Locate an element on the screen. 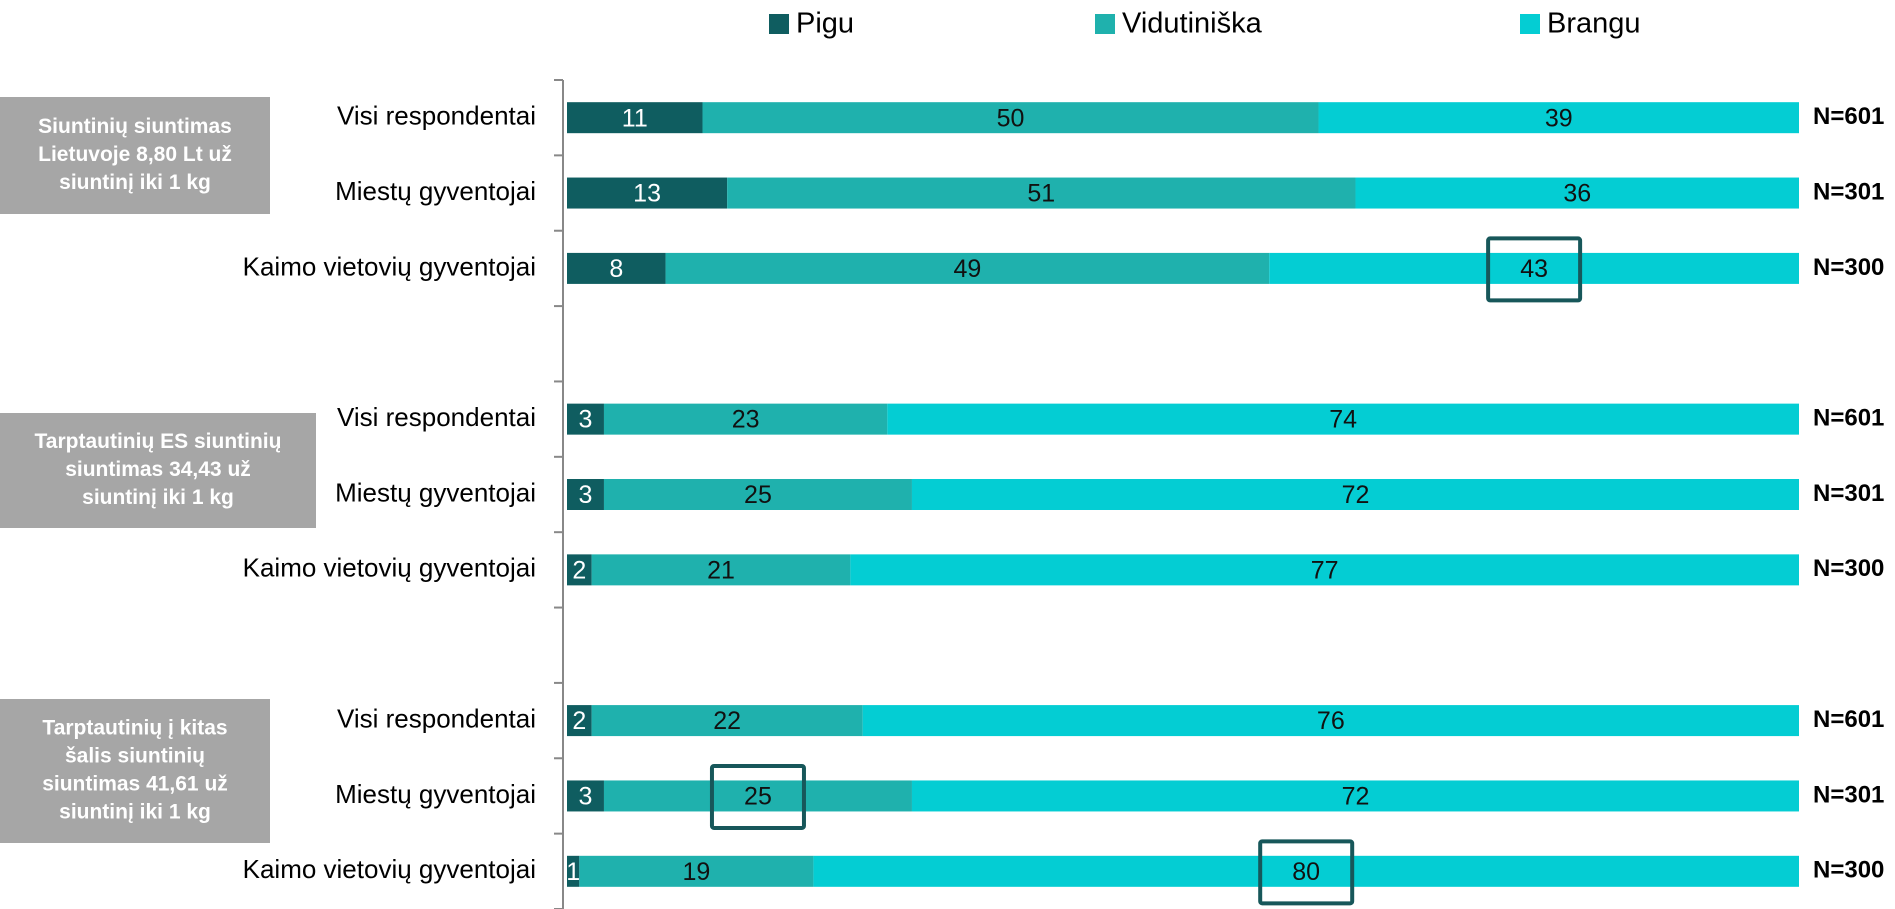  data-label: 1 is located at coordinates (573, 872).